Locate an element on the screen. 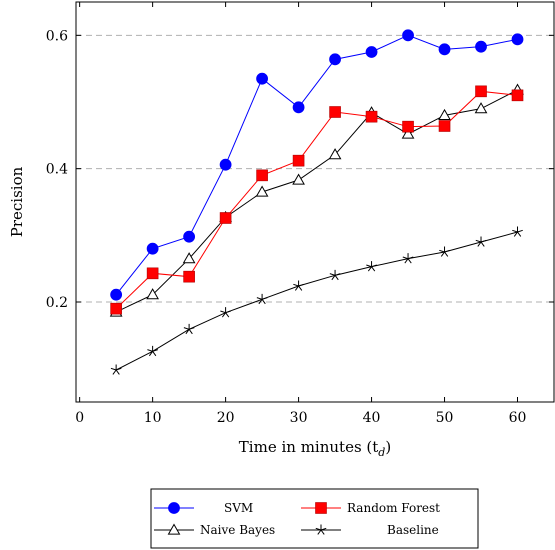  legend-box is located at coordinates (314, 518).